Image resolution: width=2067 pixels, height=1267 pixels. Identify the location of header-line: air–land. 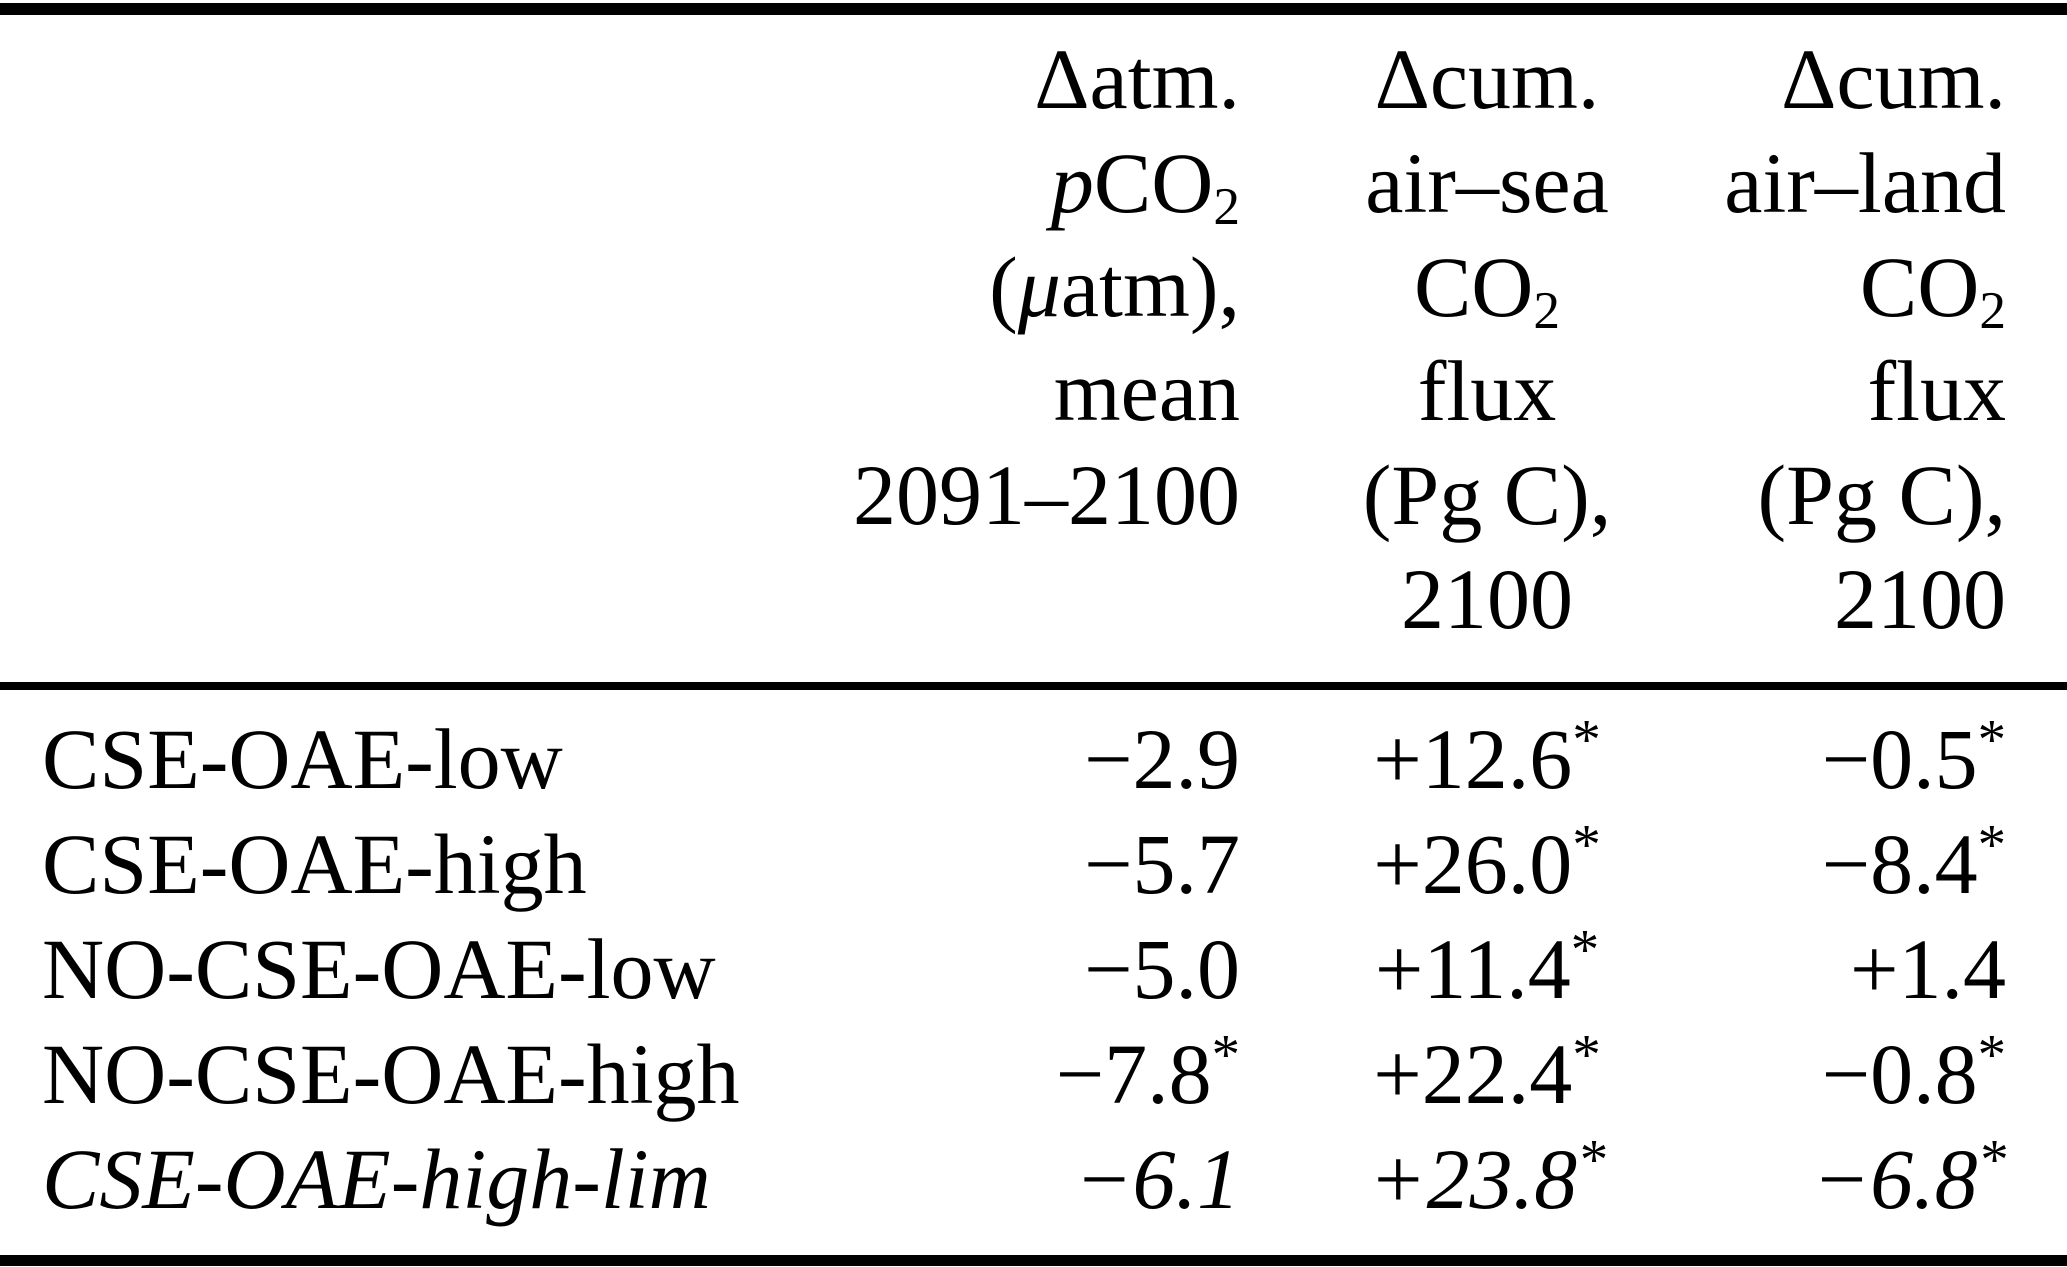
(1865, 183).